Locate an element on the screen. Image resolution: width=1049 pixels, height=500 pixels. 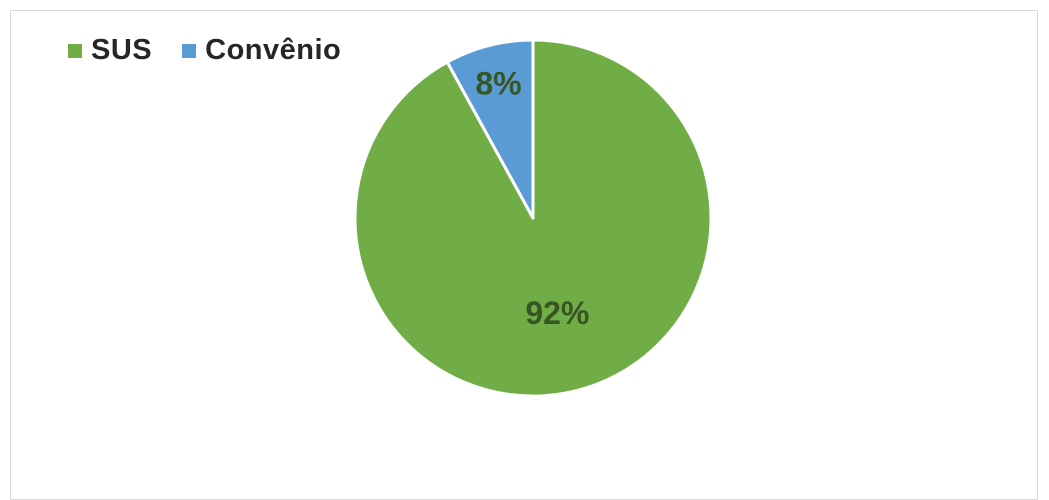
legend-swatch-convenio is located at coordinates (189, 50).